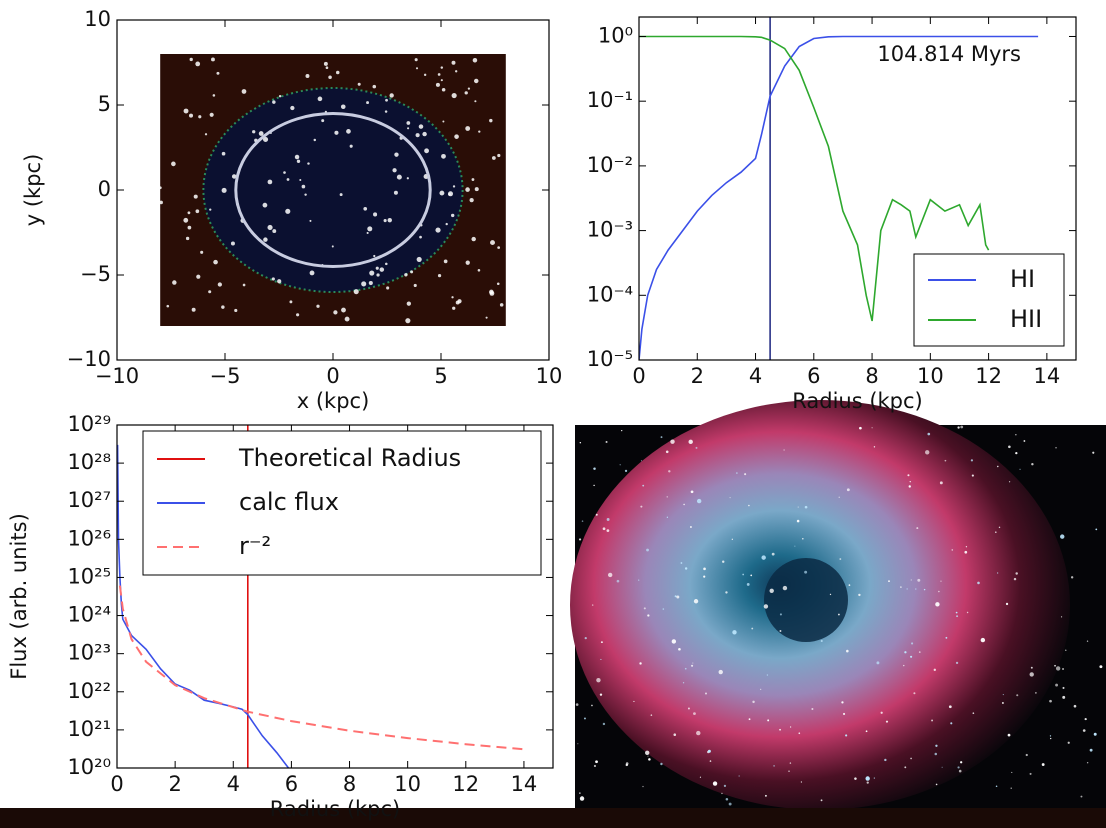 The image size is (1106, 828). What do you see at coordinates (233, 784) in the screenshot?
I see `x-tick-label: 4` at bounding box center [233, 784].